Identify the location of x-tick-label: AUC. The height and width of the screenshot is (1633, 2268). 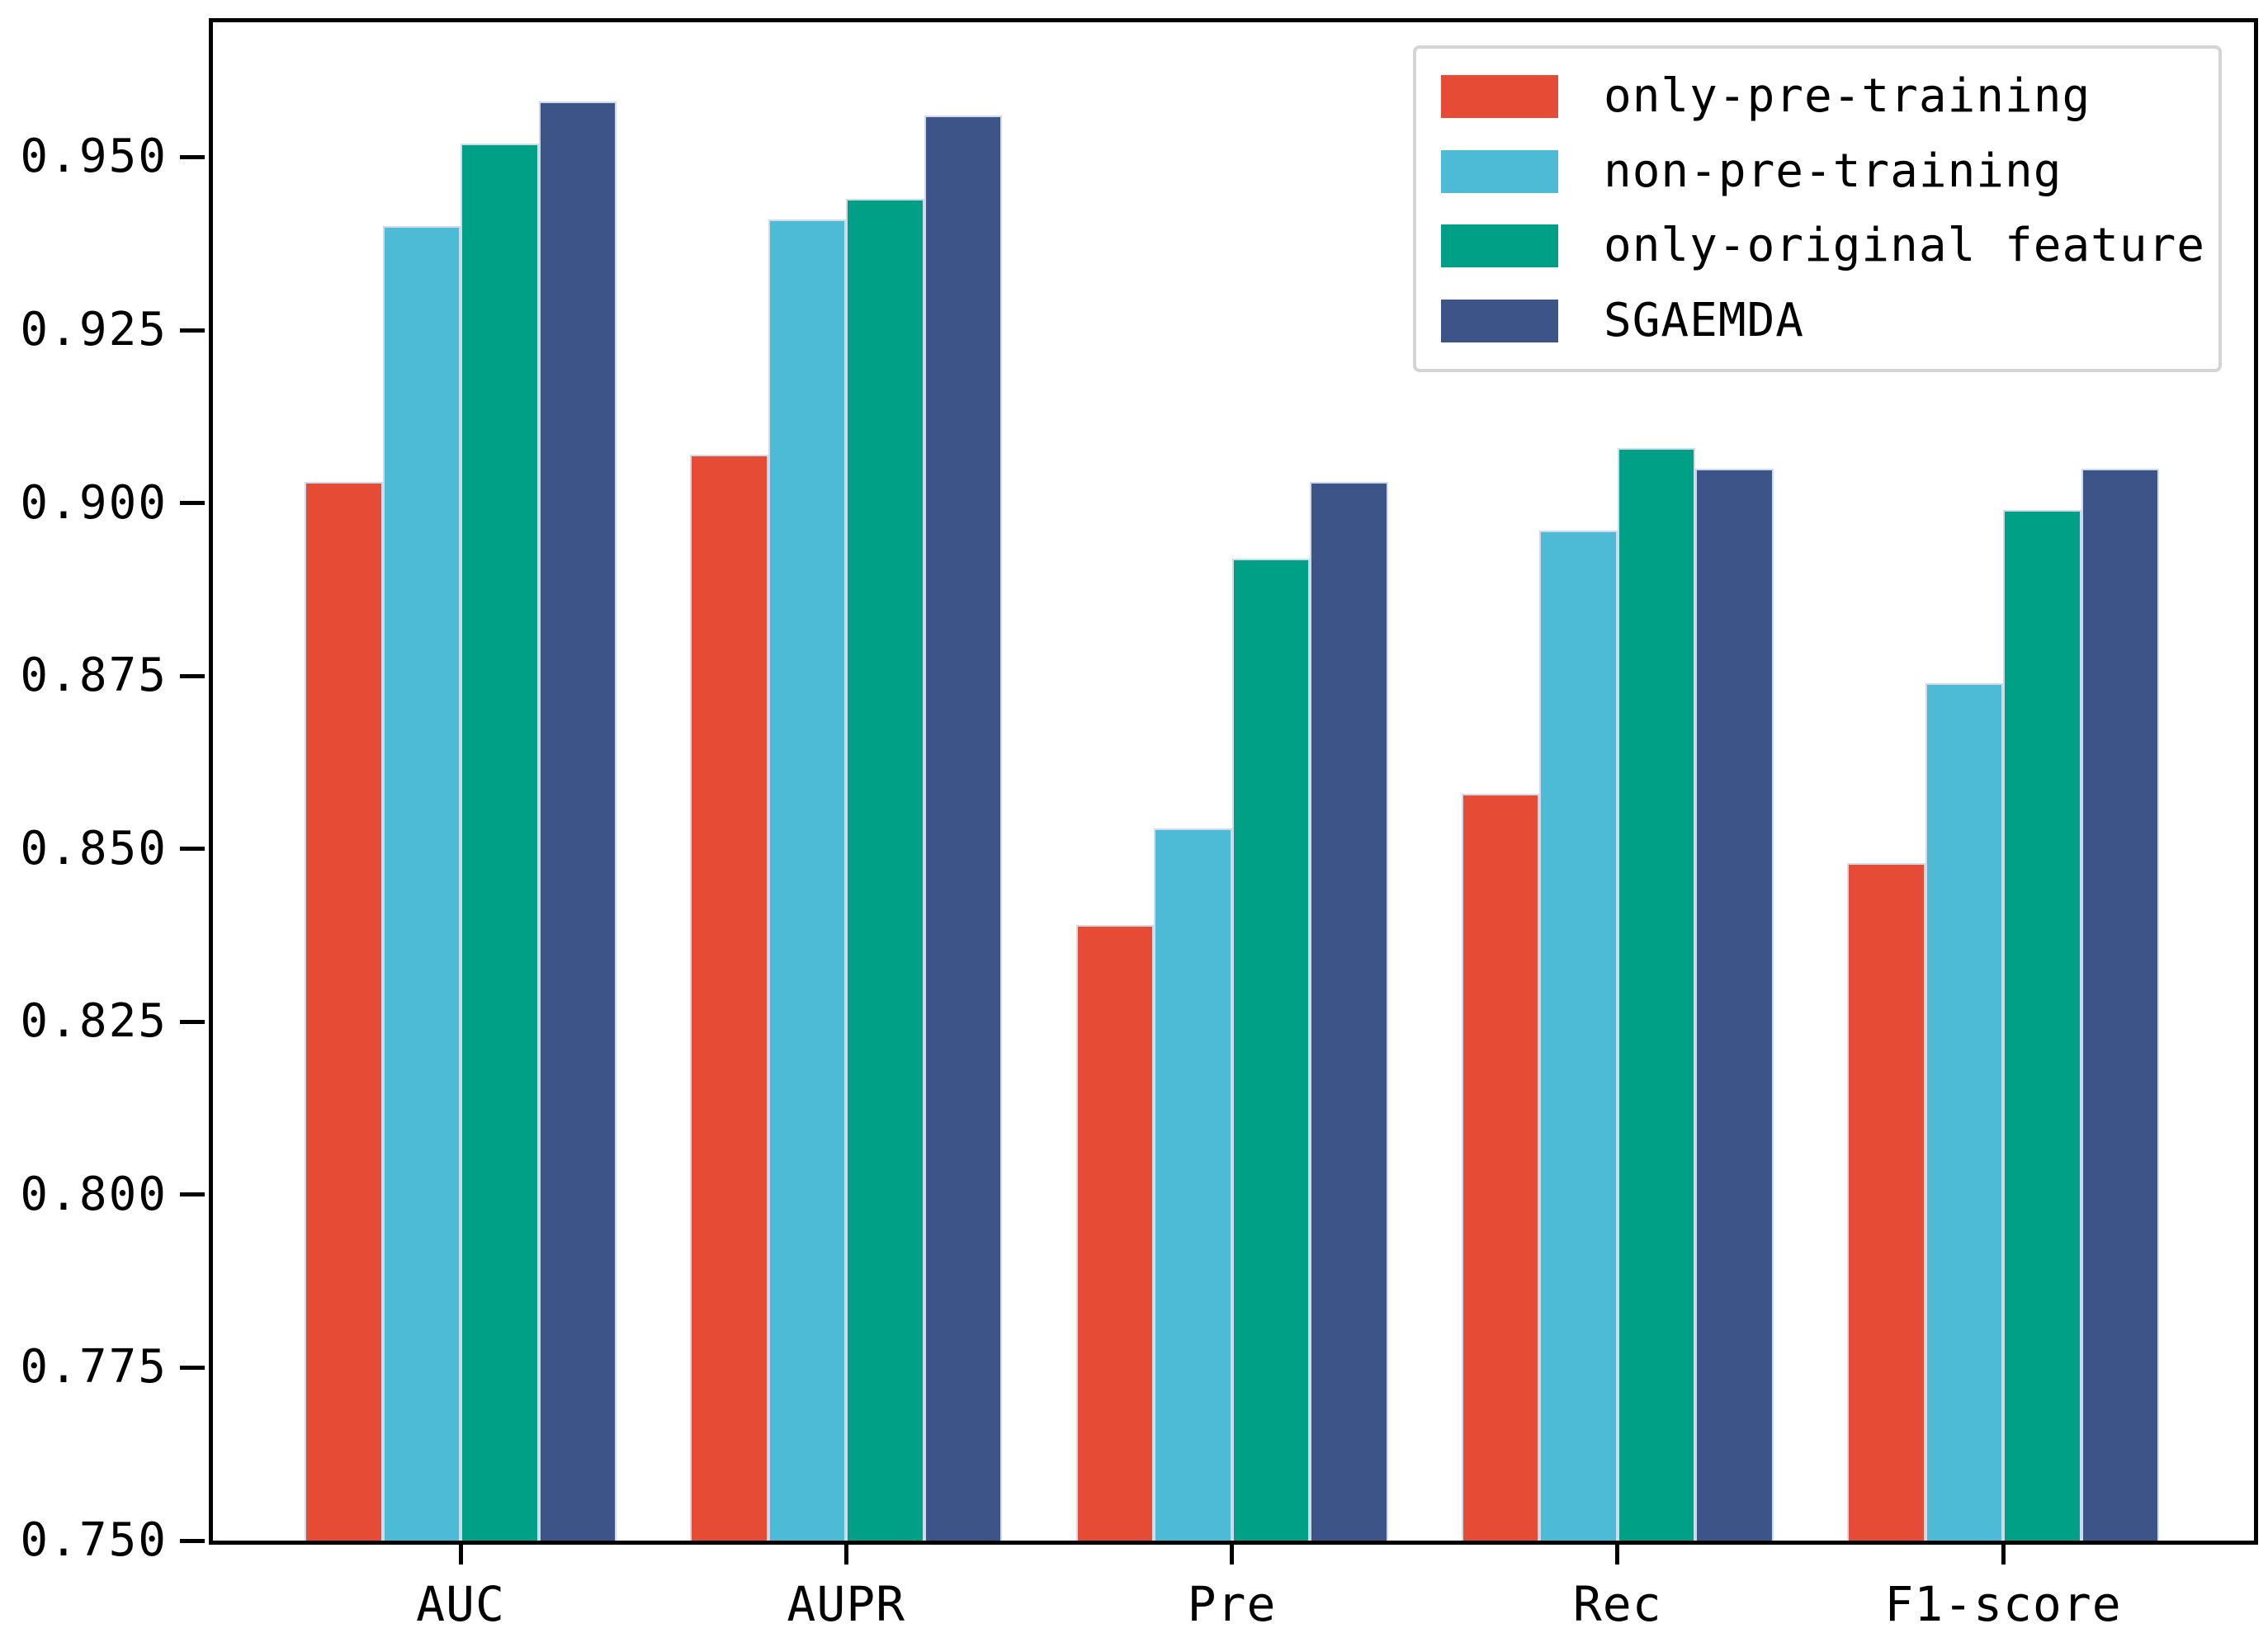
(460, 1604).